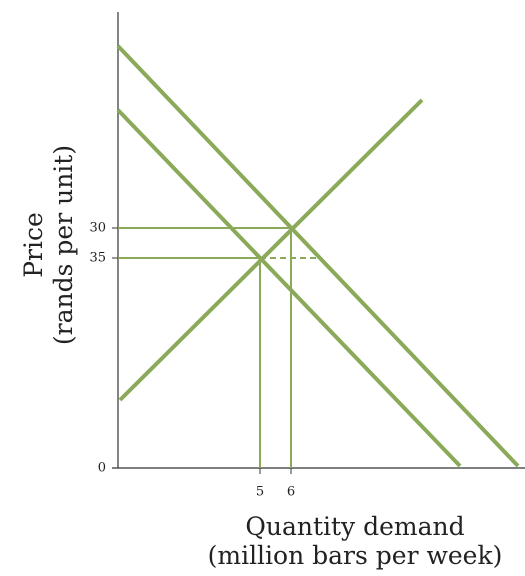 The width and height of the screenshot is (525, 576). Describe the element at coordinates (355, 555) in the screenshot. I see `x-axis-subtitle: (million bars per week)` at that location.